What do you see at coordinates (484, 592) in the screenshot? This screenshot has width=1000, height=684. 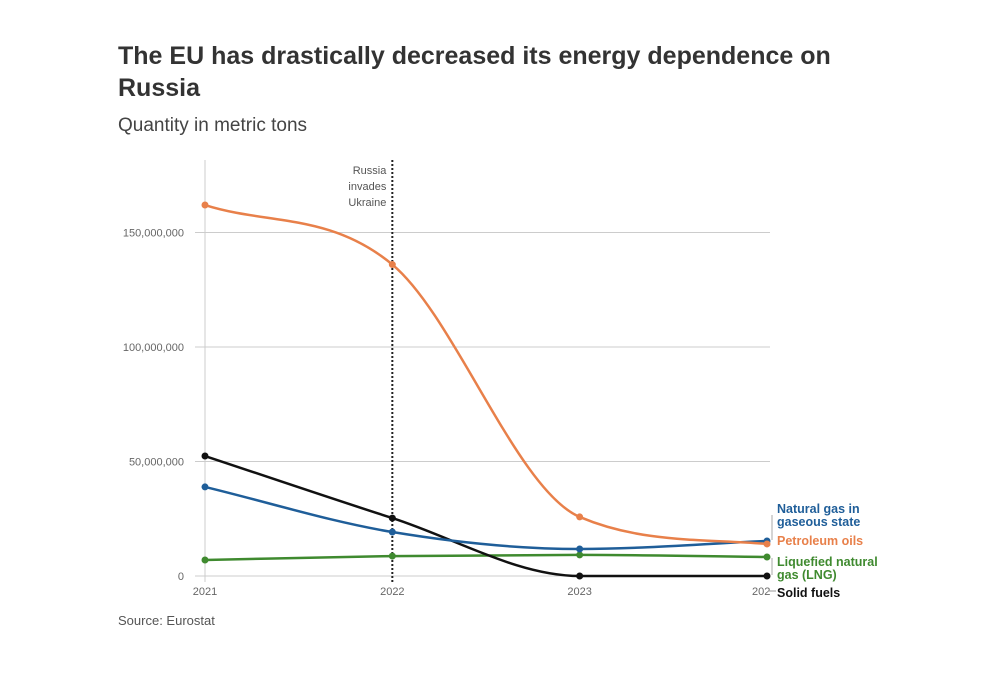 I see `x-axis-tick-labels: 2021 2022 2023 202` at bounding box center [484, 592].